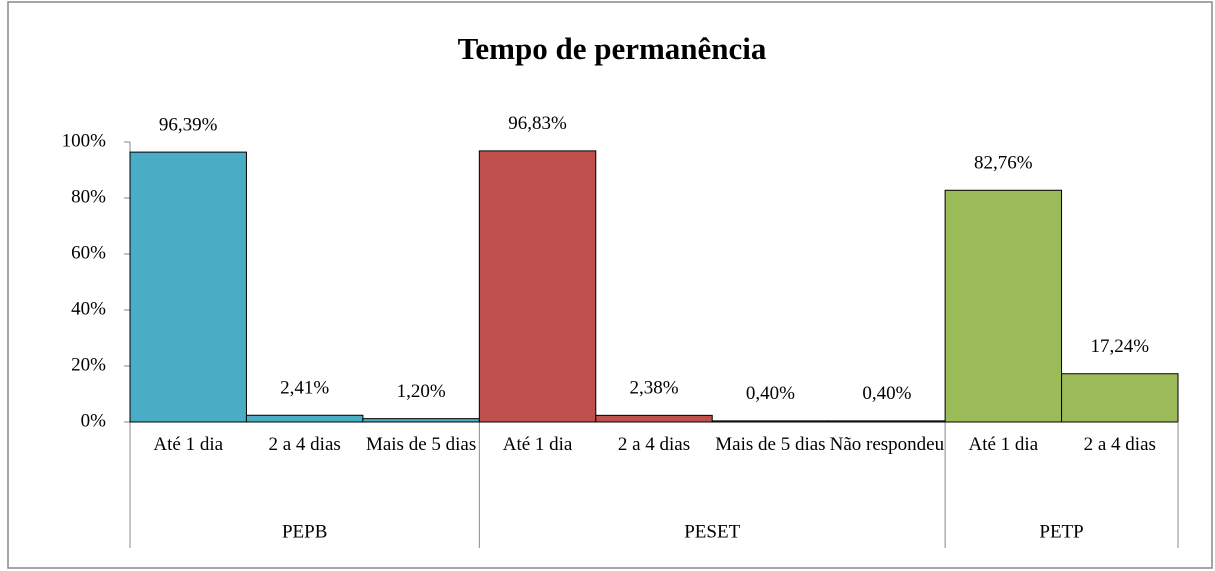 Image resolution: width=1215 pixels, height=571 pixels. I want to click on y-tick-label: 0%, so click(94, 420).